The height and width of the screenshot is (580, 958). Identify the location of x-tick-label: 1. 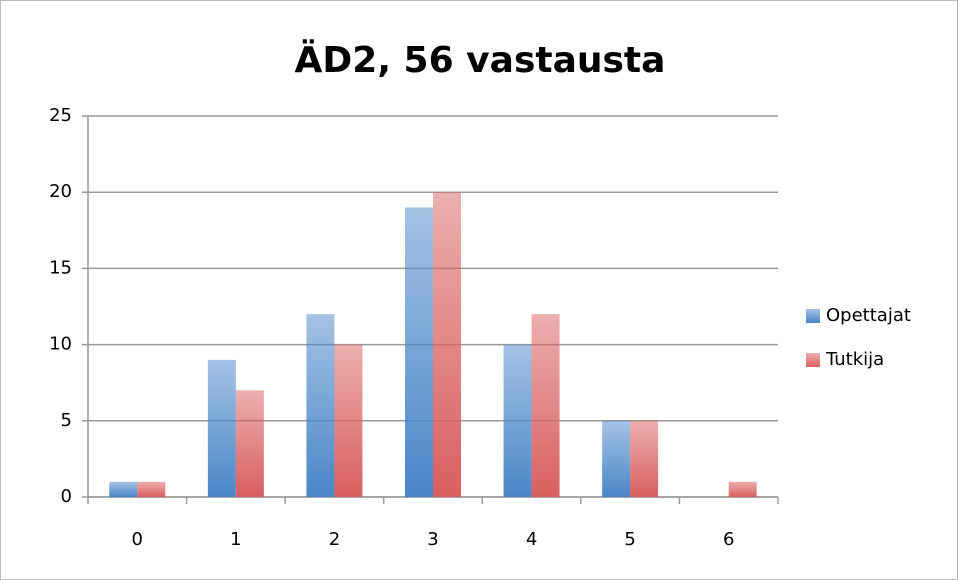
(235, 539).